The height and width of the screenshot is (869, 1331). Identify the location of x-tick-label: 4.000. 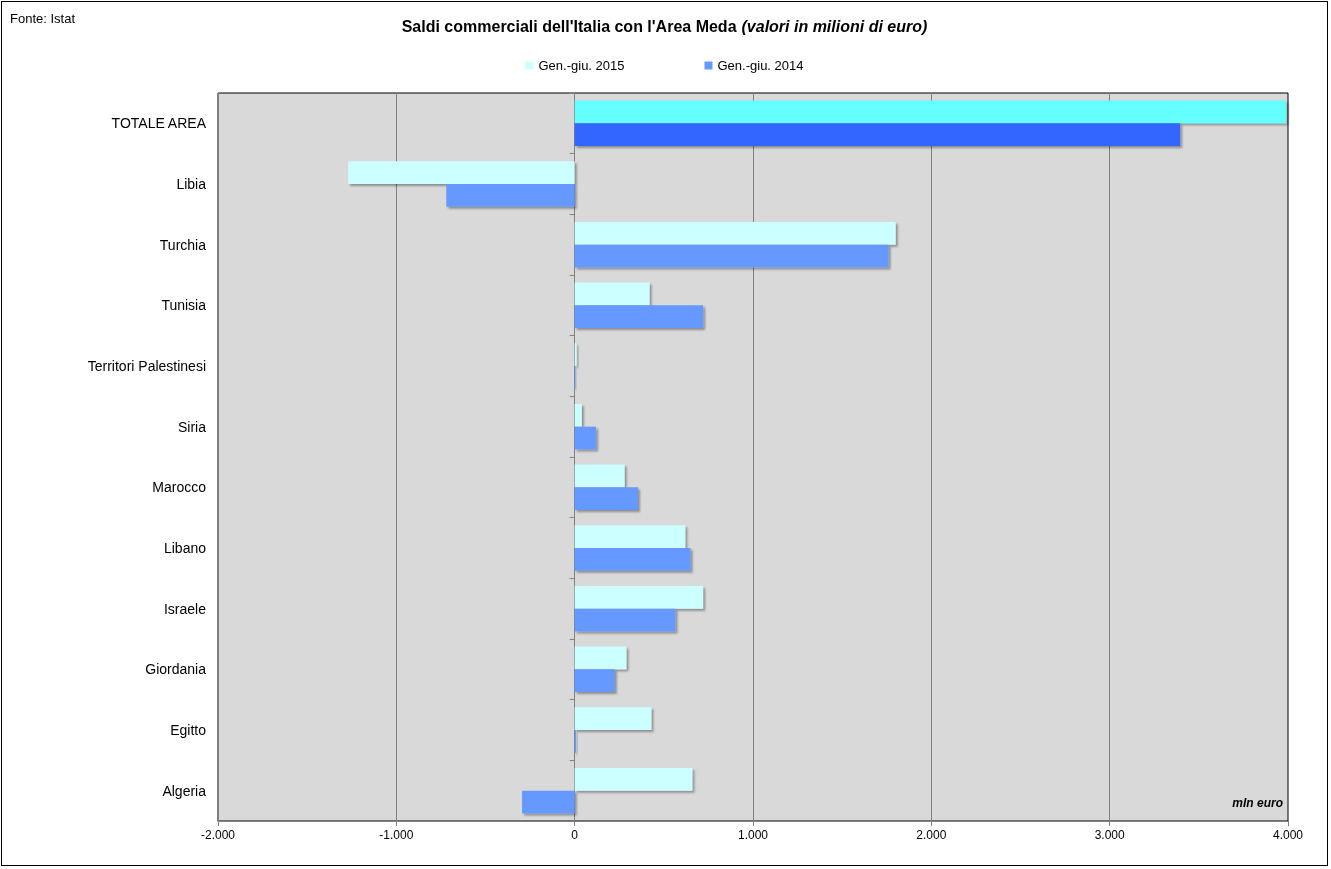
(1288, 835).